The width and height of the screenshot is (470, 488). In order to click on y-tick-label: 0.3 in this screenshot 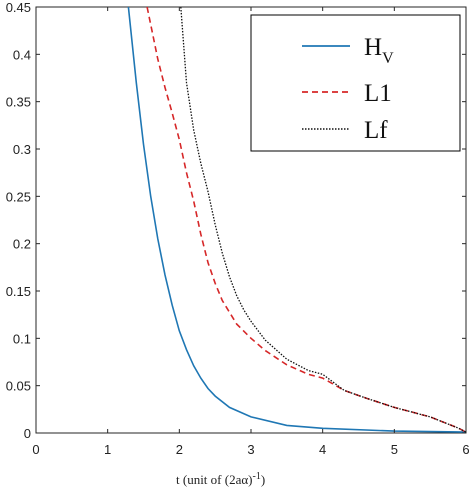, I will do `click(22, 149)`.